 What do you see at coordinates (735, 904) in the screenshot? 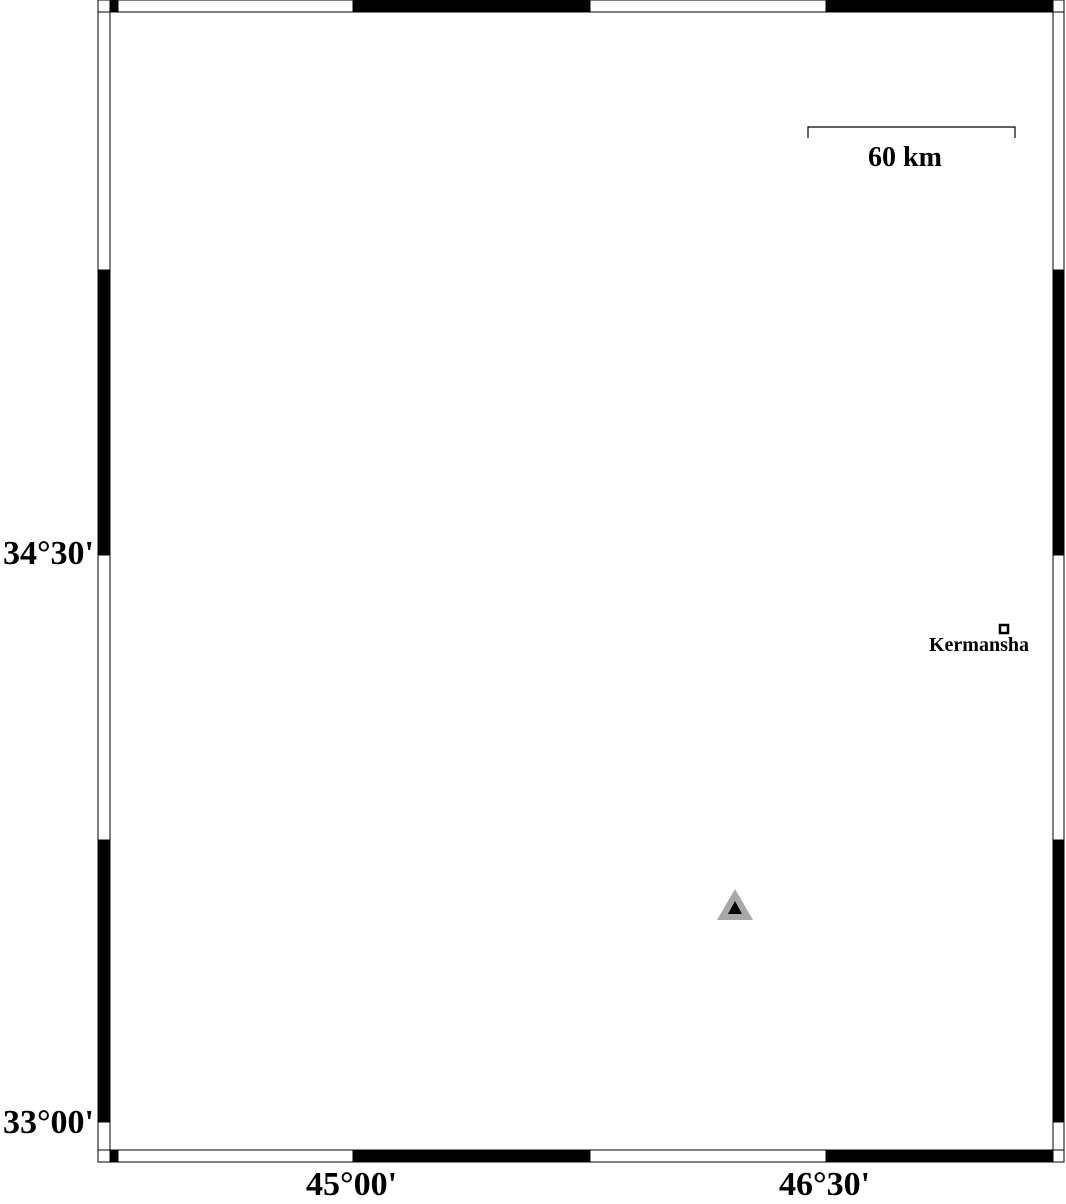
I see `triangle-station-icon` at bounding box center [735, 904].